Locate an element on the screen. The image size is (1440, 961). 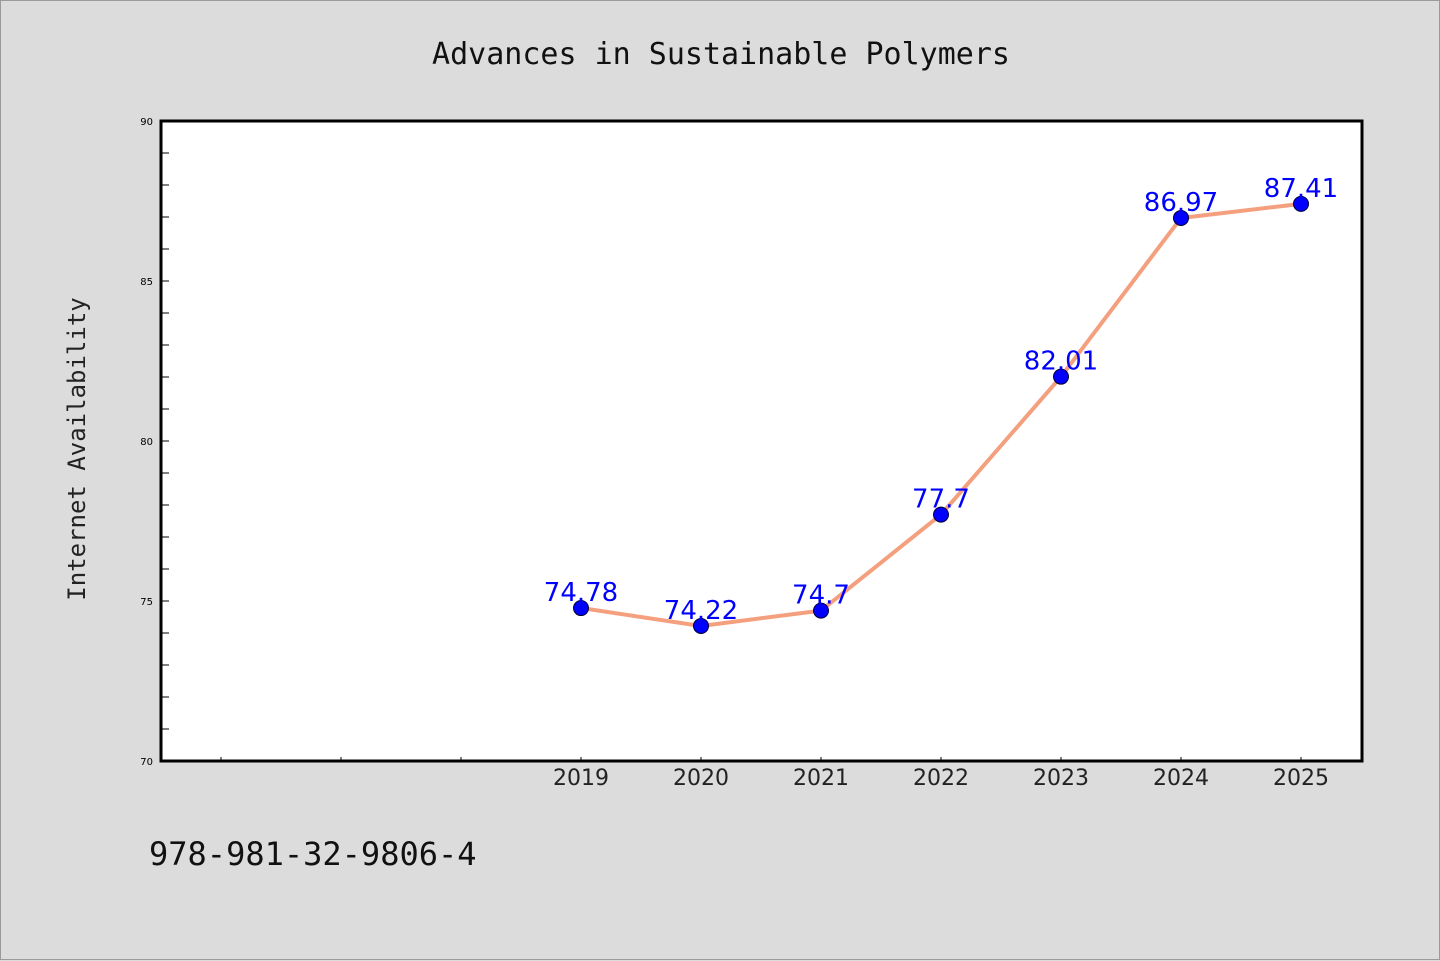
y-tick-label: 85 is located at coordinates (146, 282).